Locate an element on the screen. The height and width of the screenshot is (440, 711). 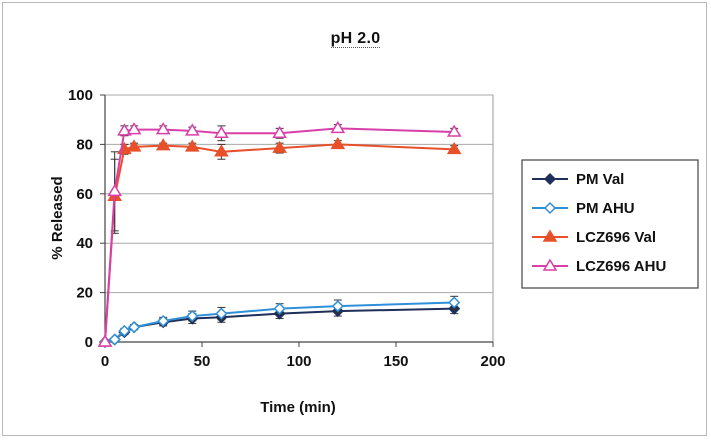
y-tick-label-20: 20 is located at coordinates (84, 293).